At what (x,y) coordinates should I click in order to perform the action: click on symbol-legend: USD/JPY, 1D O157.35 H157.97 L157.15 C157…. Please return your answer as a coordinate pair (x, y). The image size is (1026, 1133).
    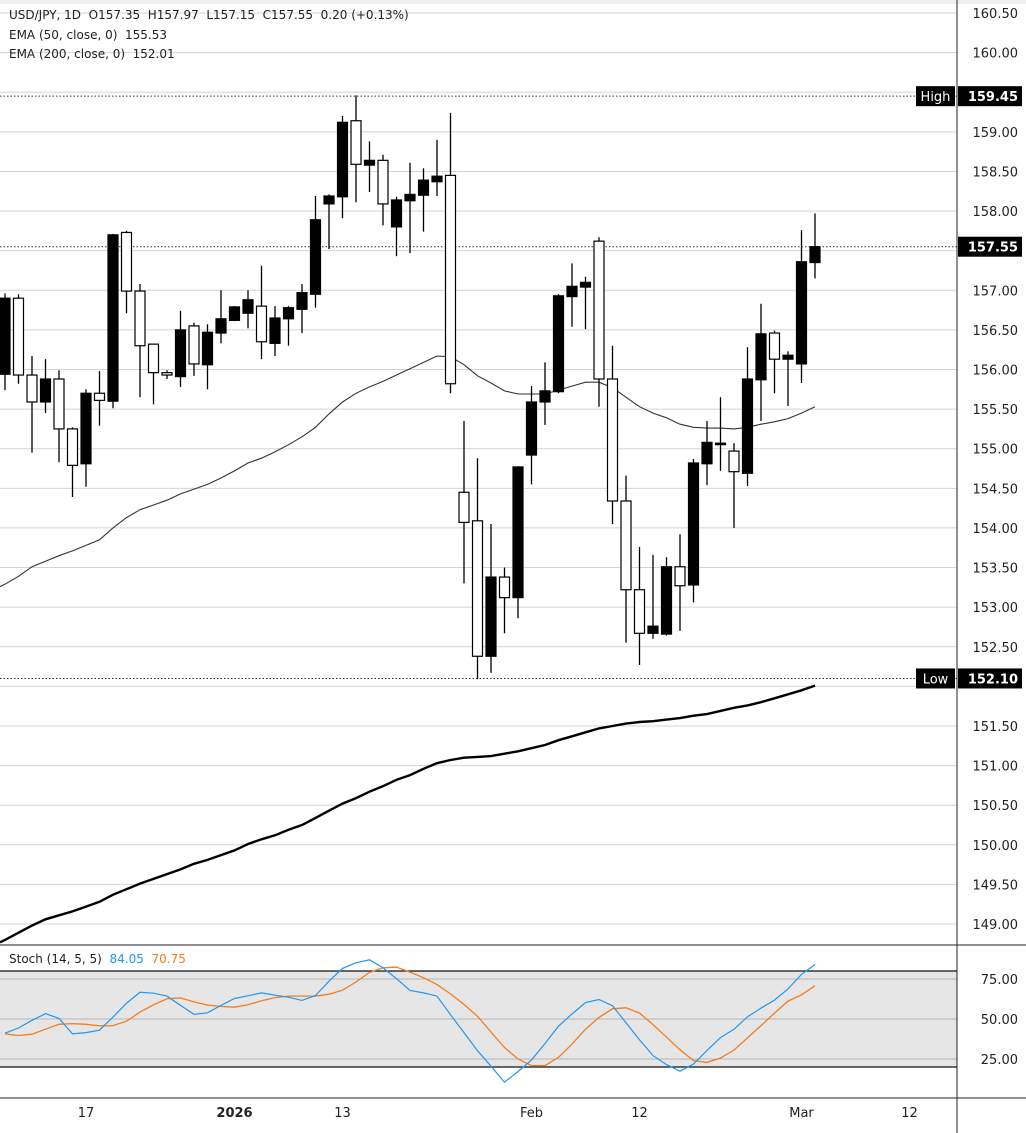
    Looking at the image, I should click on (209, 15).